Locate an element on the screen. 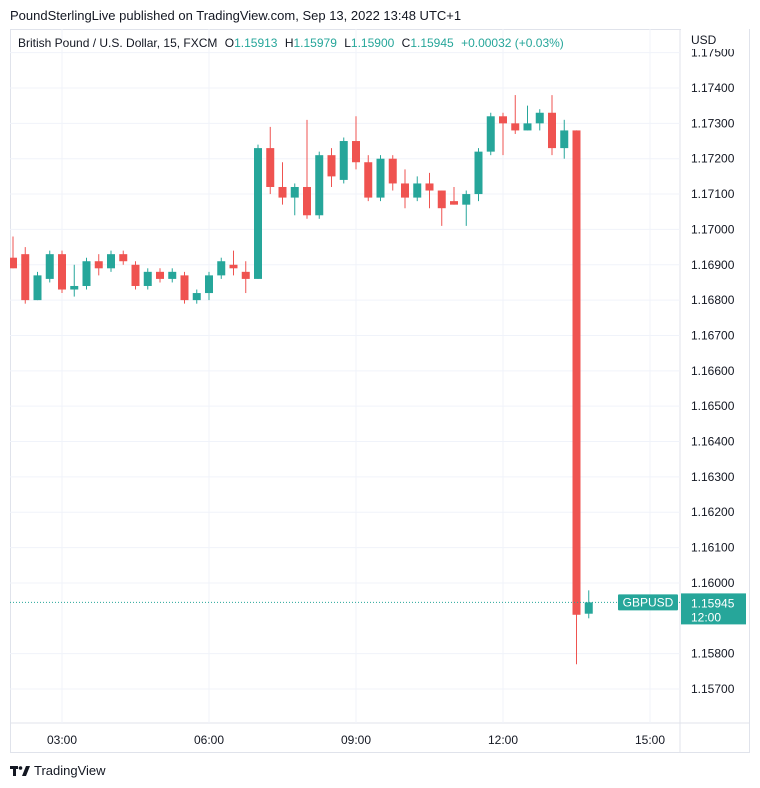 This screenshot has width=760, height=788. legend-low: 1.15900 is located at coordinates (372, 43).